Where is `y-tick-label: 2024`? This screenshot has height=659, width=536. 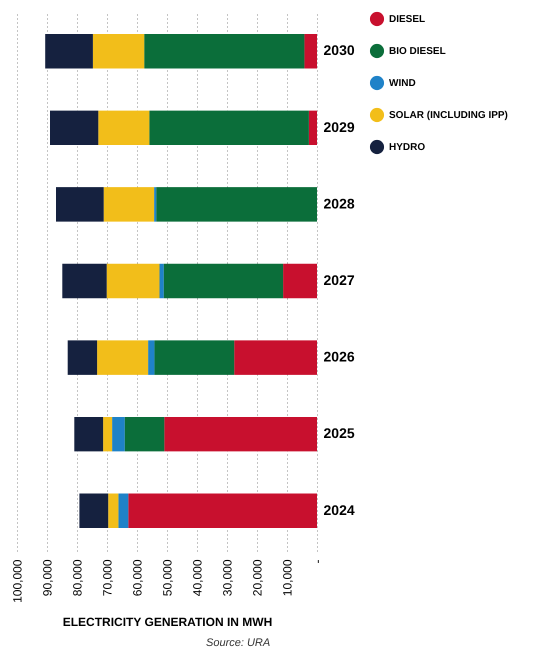 y-tick-label: 2024 is located at coordinates (339, 510).